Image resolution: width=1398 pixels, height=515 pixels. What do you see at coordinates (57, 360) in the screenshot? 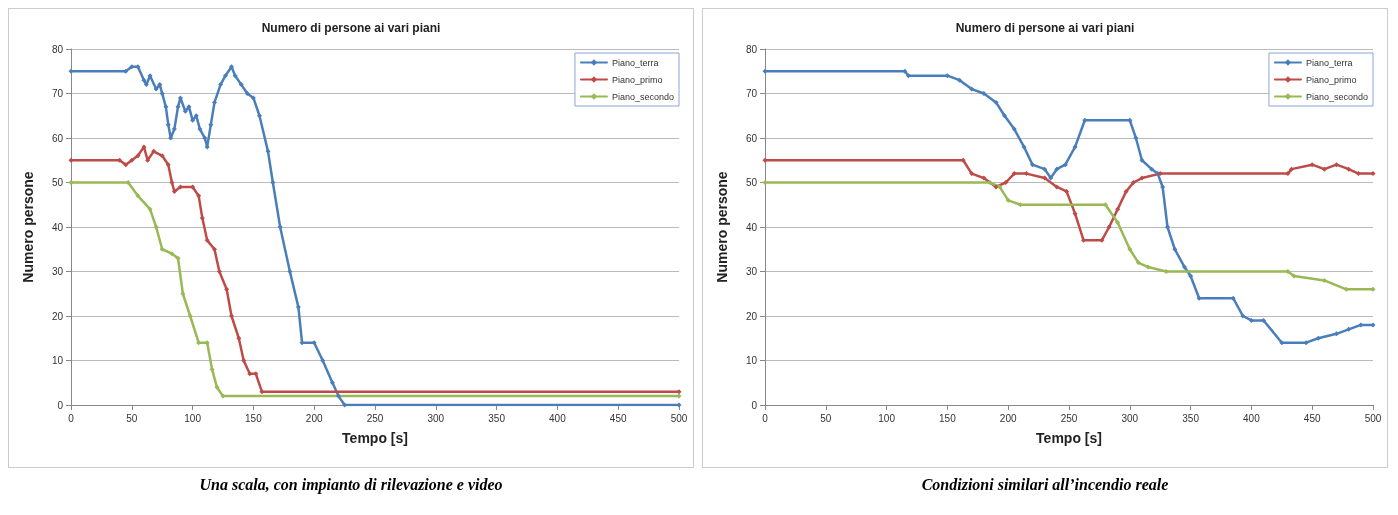
I see `y-tick-label: 10` at bounding box center [57, 360].